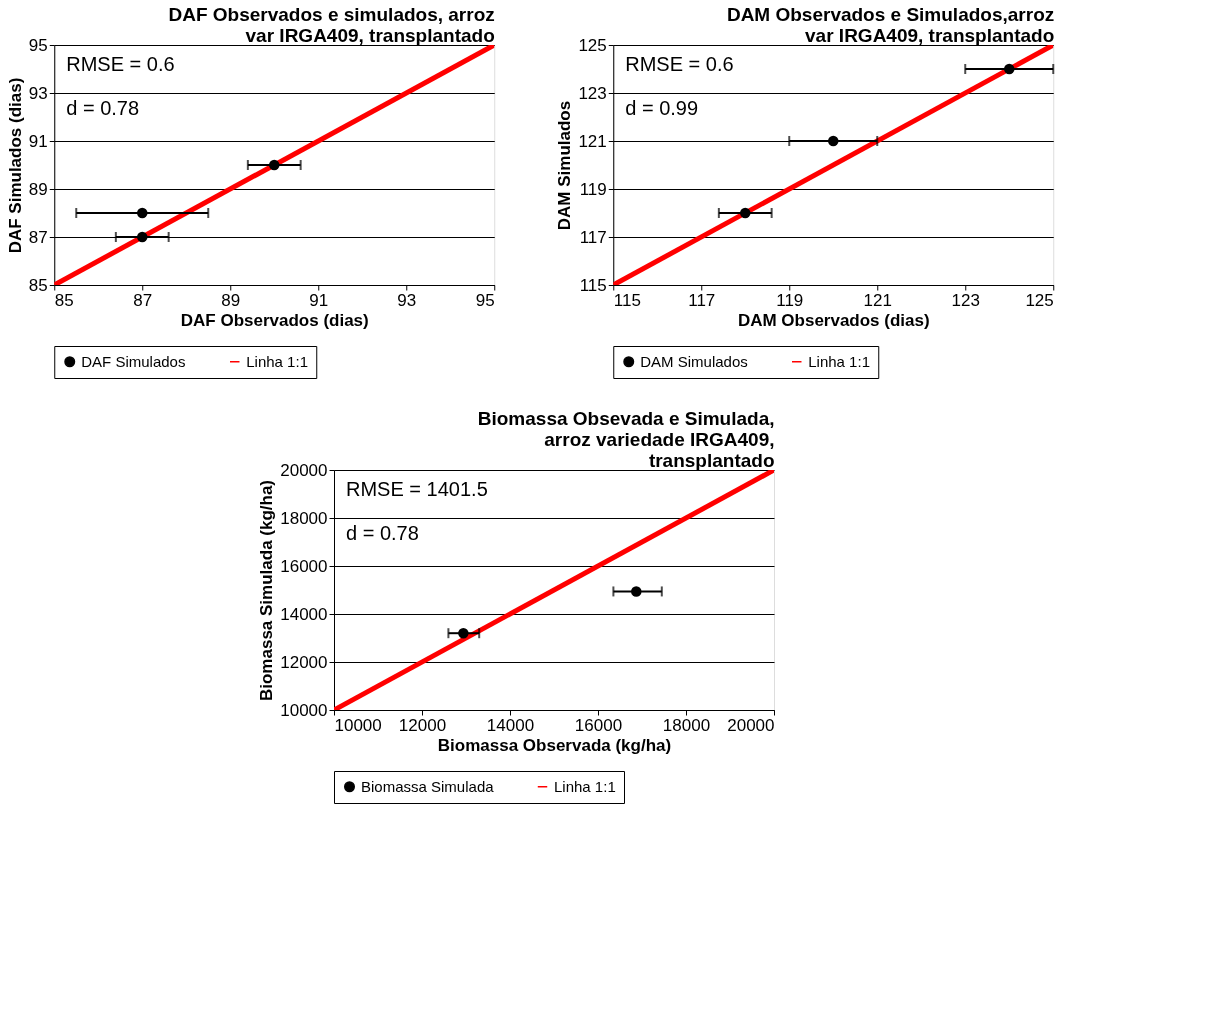 This screenshot has width=1232, height=1017. What do you see at coordinates (877, 300) in the screenshot?
I see `x-tick-label: 121` at bounding box center [877, 300].